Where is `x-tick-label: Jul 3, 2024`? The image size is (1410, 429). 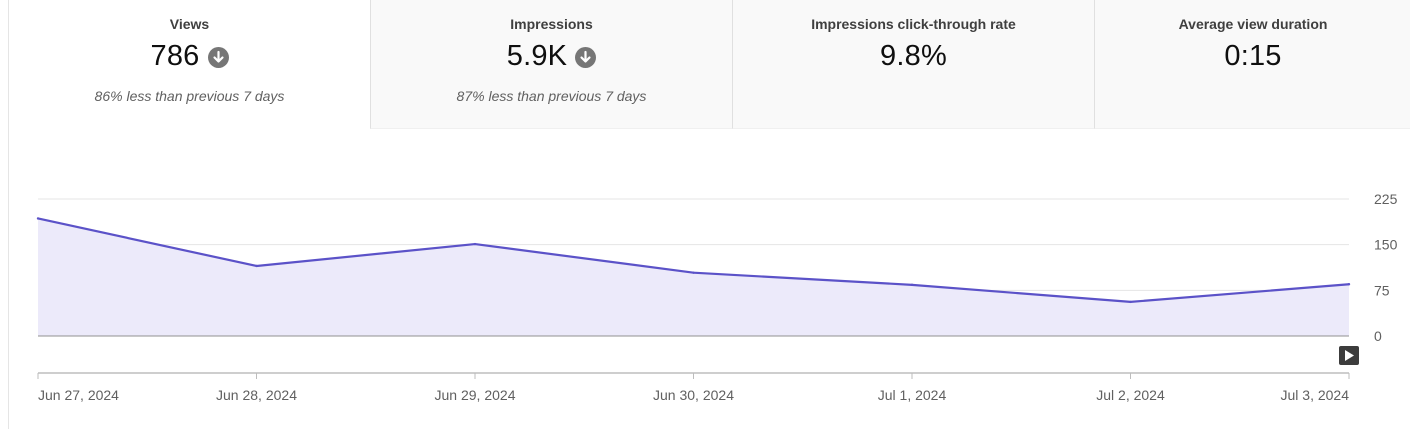
x-tick-label: Jul 3, 2024 is located at coordinates (1315, 395).